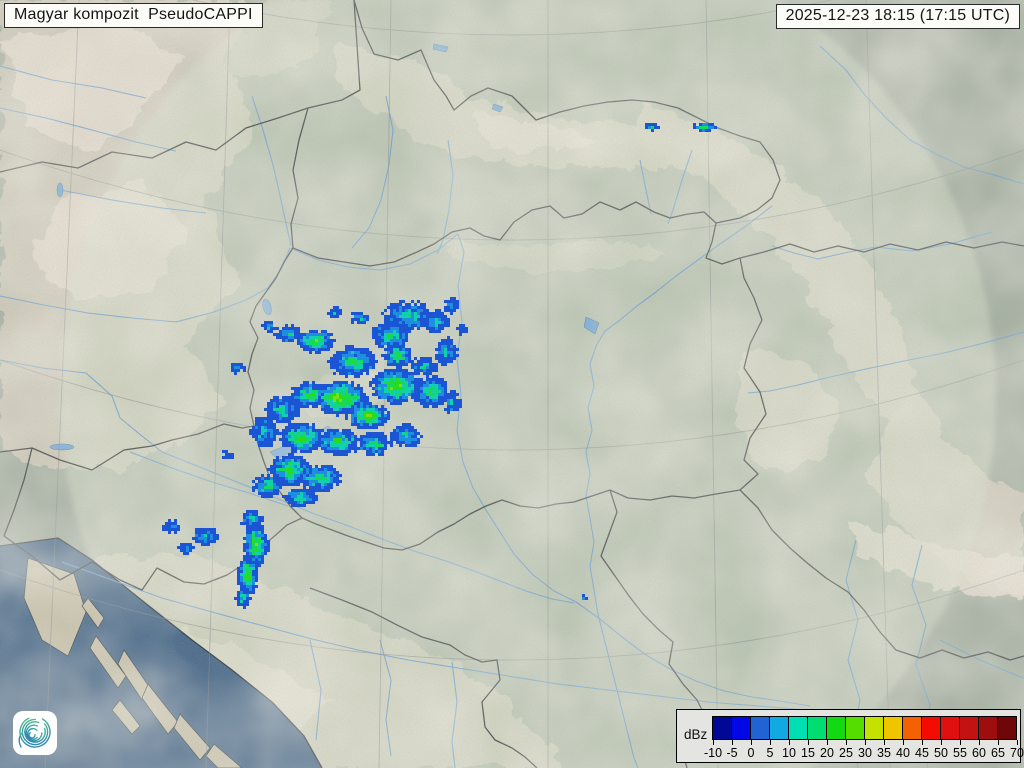  Describe the element at coordinates (713, 753) in the screenshot. I see `legend-tick-label: -10` at that location.